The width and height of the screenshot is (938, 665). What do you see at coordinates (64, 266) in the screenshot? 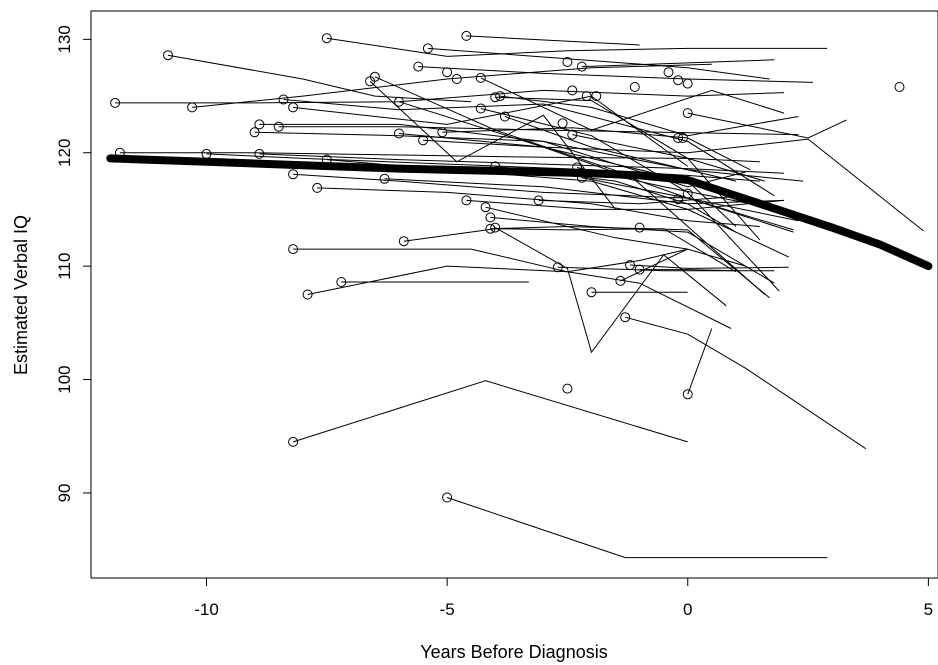
I see `y-tick-label: 110` at bounding box center [64, 266].